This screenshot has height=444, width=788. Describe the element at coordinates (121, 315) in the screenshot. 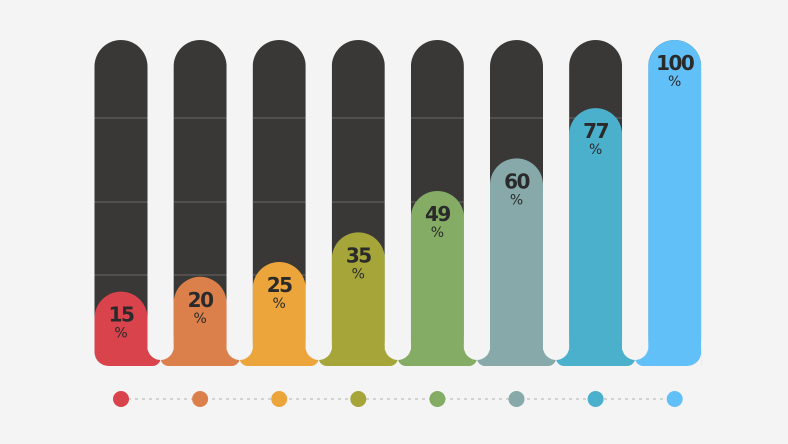

I see `data-label: 15` at that location.